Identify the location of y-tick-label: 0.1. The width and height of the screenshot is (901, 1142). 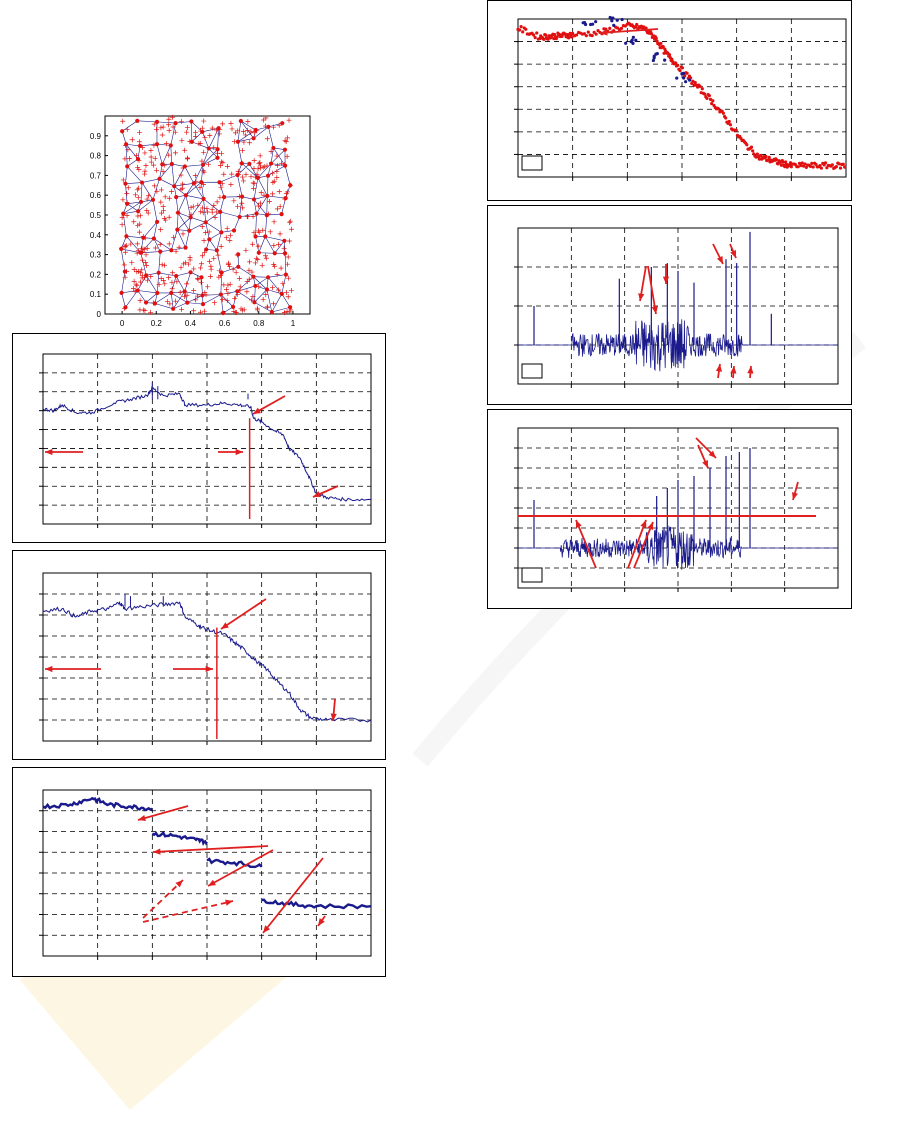
(96, 294).